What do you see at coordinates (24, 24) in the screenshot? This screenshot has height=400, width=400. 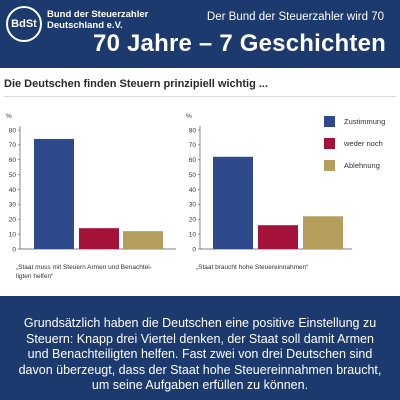 I see `bdst-logo: BdSt` at bounding box center [24, 24].